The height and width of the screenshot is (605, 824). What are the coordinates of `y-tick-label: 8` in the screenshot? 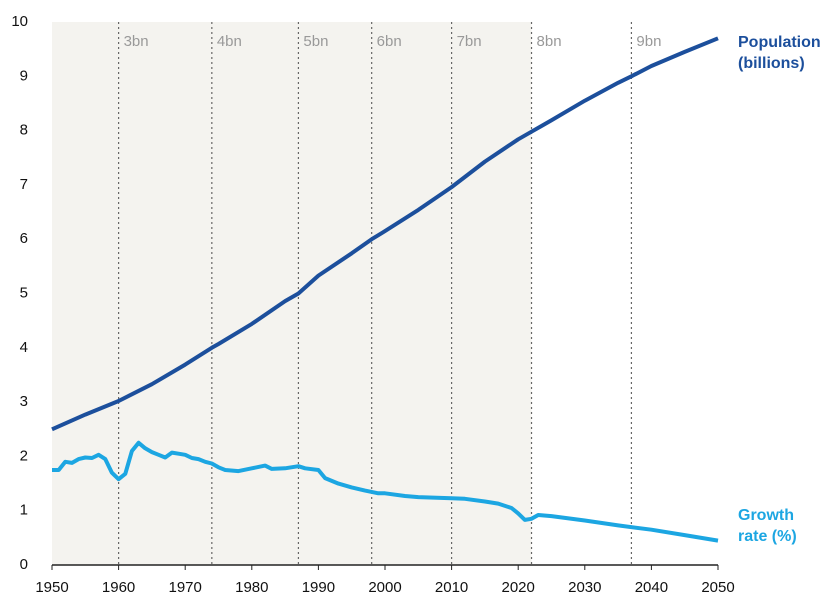 It's located at (24, 130).